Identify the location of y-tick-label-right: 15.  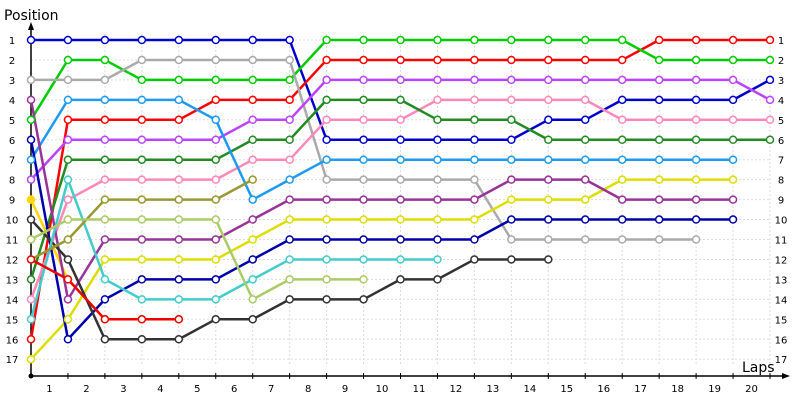
(781, 320).